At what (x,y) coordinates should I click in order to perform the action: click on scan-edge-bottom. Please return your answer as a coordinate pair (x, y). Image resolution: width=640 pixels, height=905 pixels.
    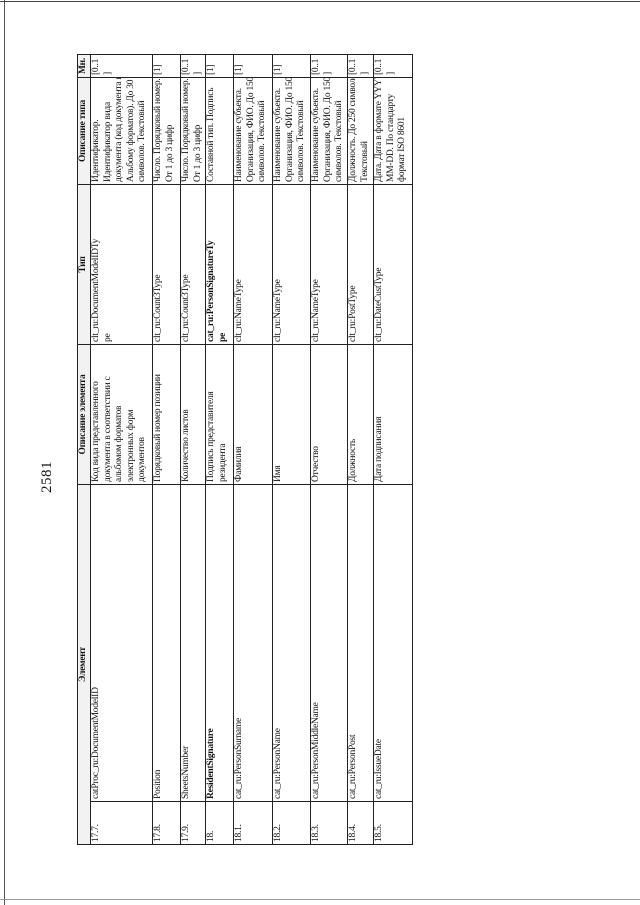
    Looking at the image, I should click on (320, 899).